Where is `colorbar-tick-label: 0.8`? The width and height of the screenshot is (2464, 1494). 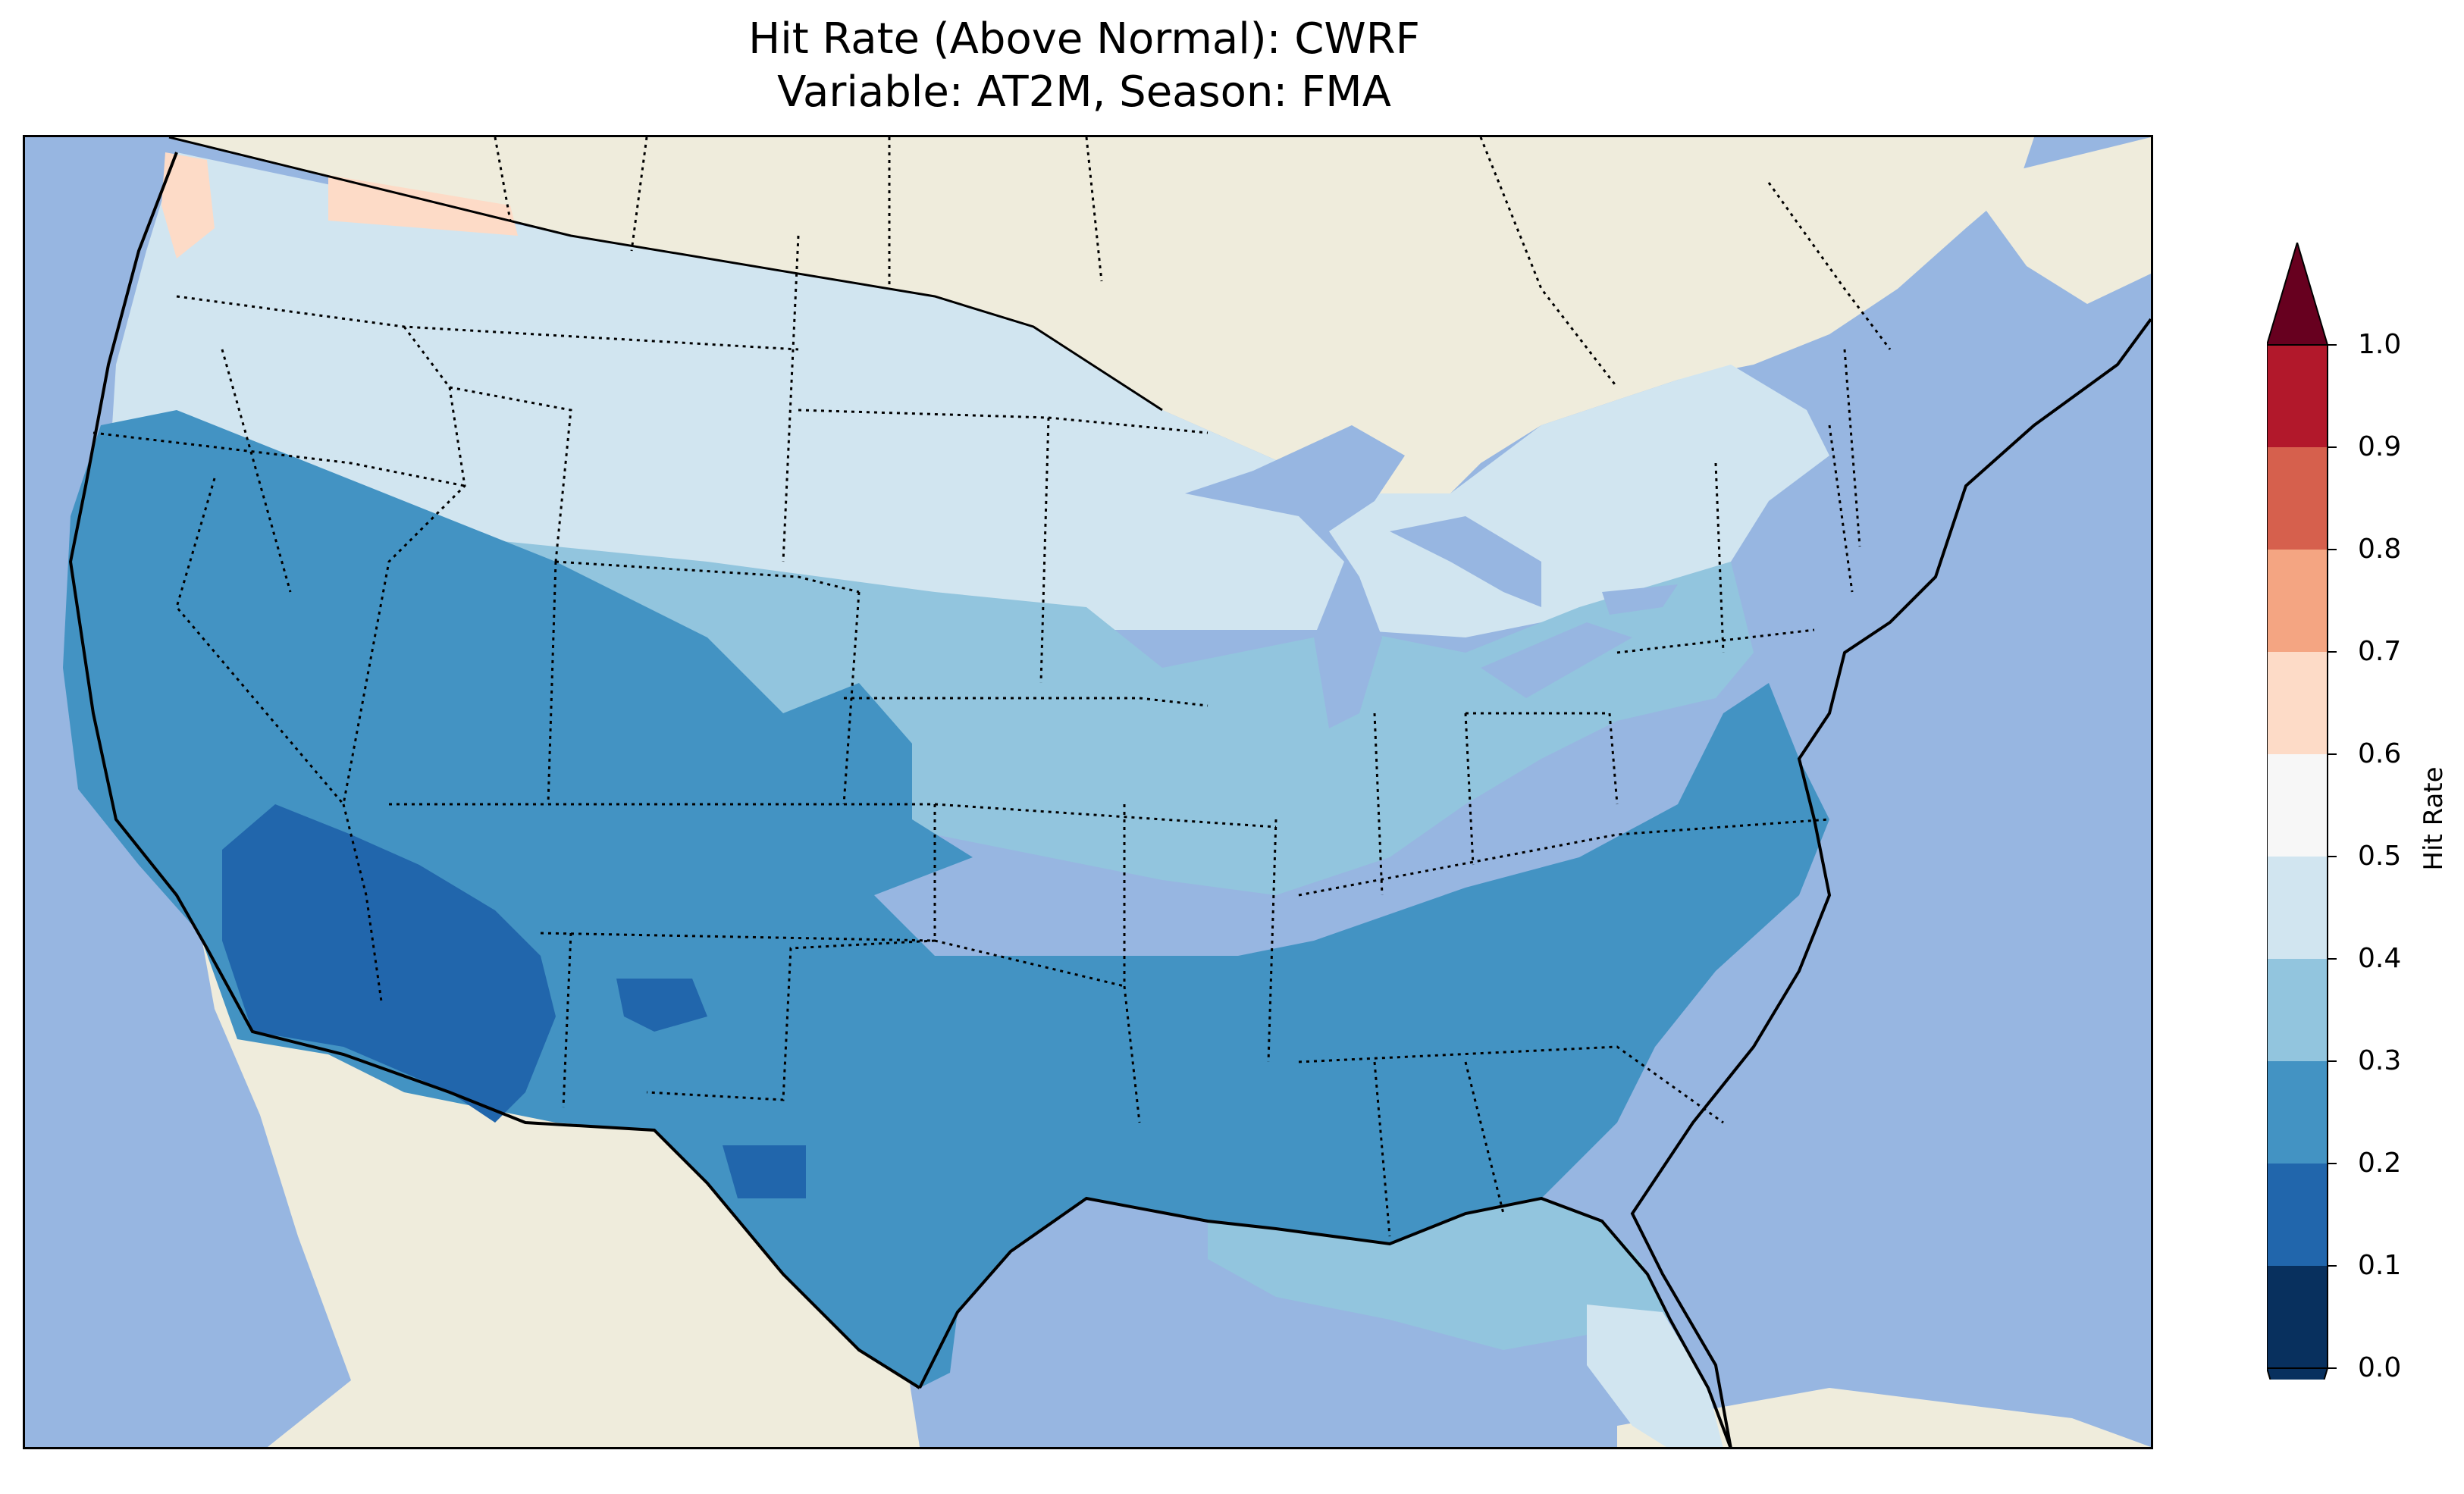
colorbar-tick-label: 0.8 is located at coordinates (2380, 549).